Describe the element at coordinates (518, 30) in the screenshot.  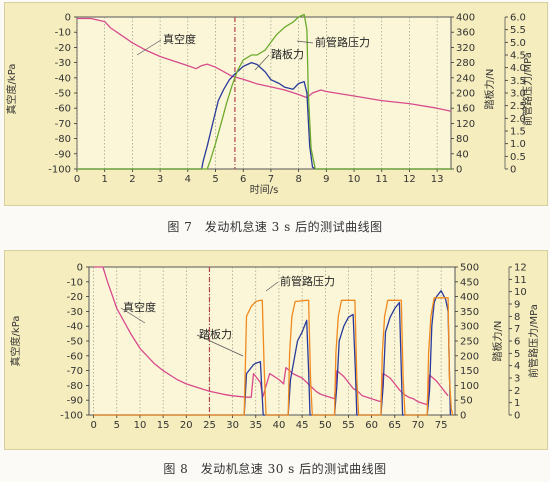
I see `y-right2-tick-label: 5.5` at that location.